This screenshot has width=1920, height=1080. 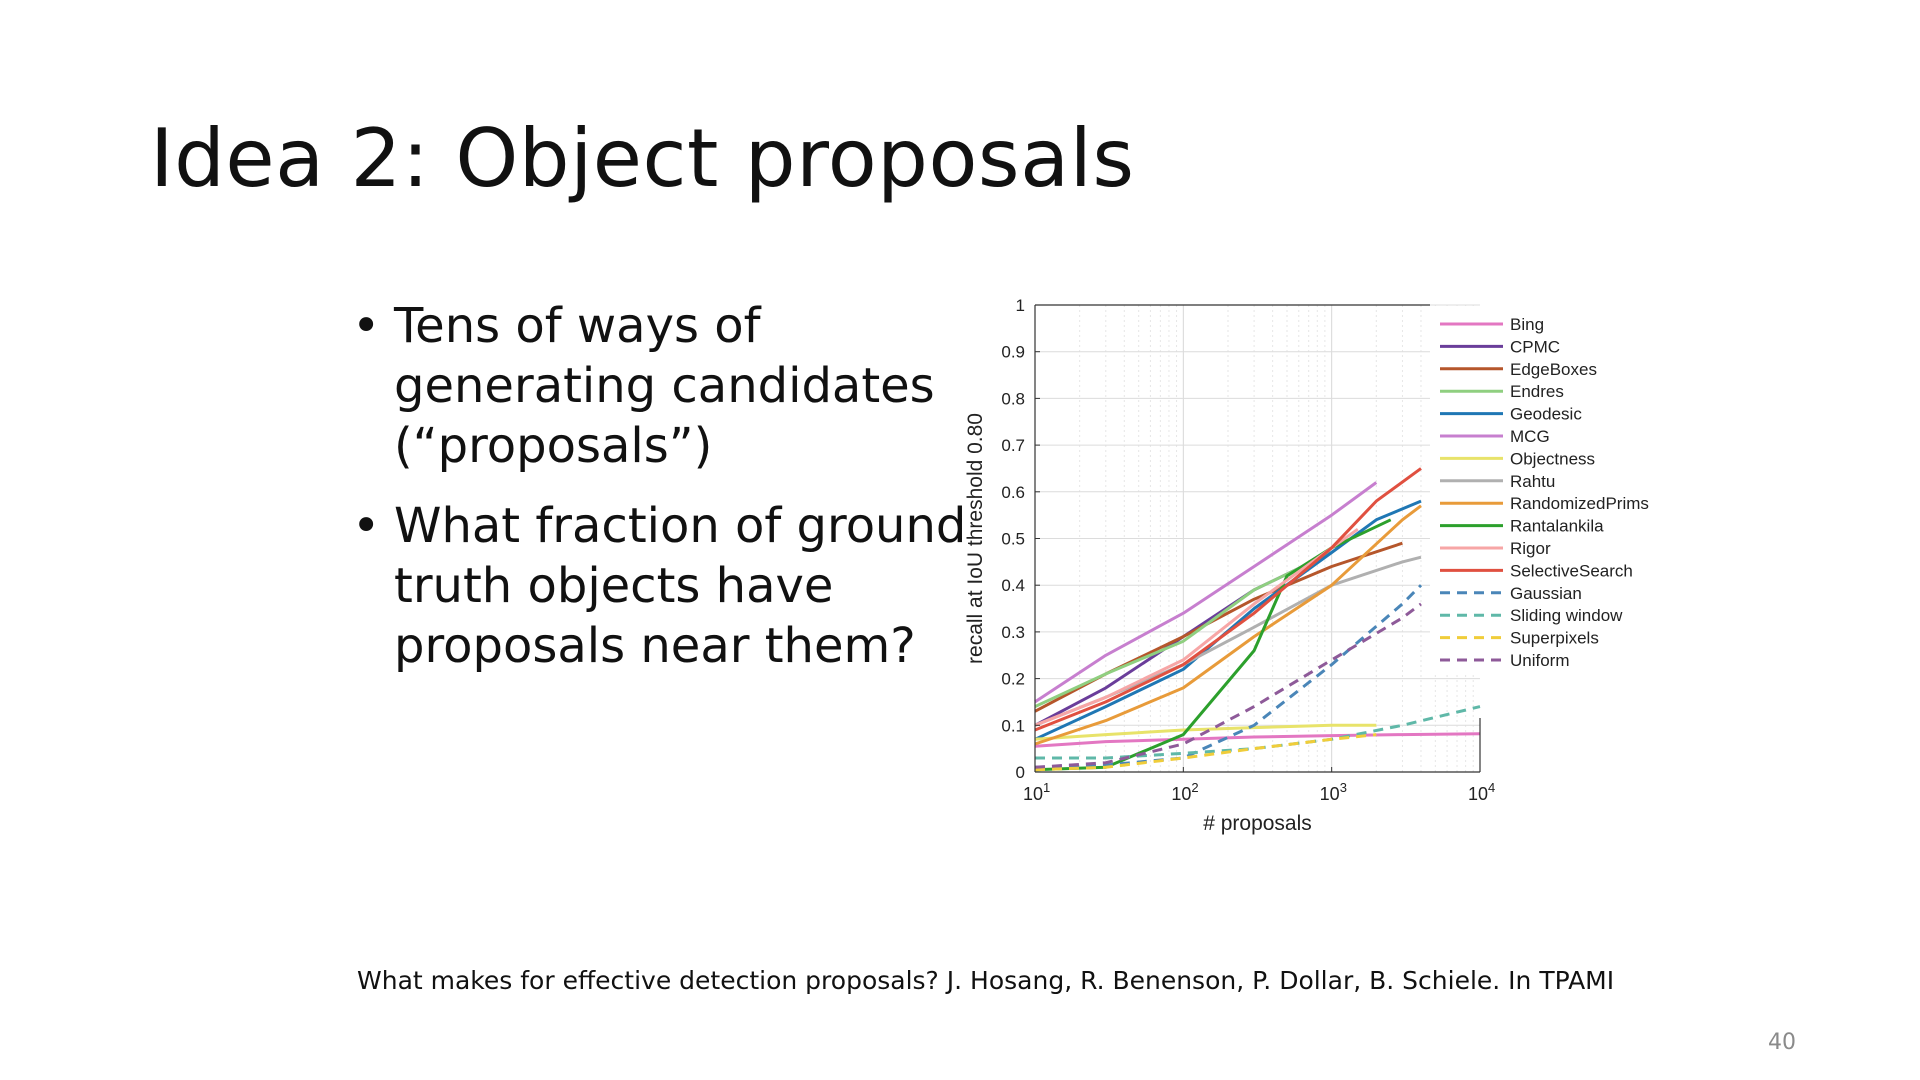 I want to click on legend-label: Sliding window, so click(x=1566, y=615).